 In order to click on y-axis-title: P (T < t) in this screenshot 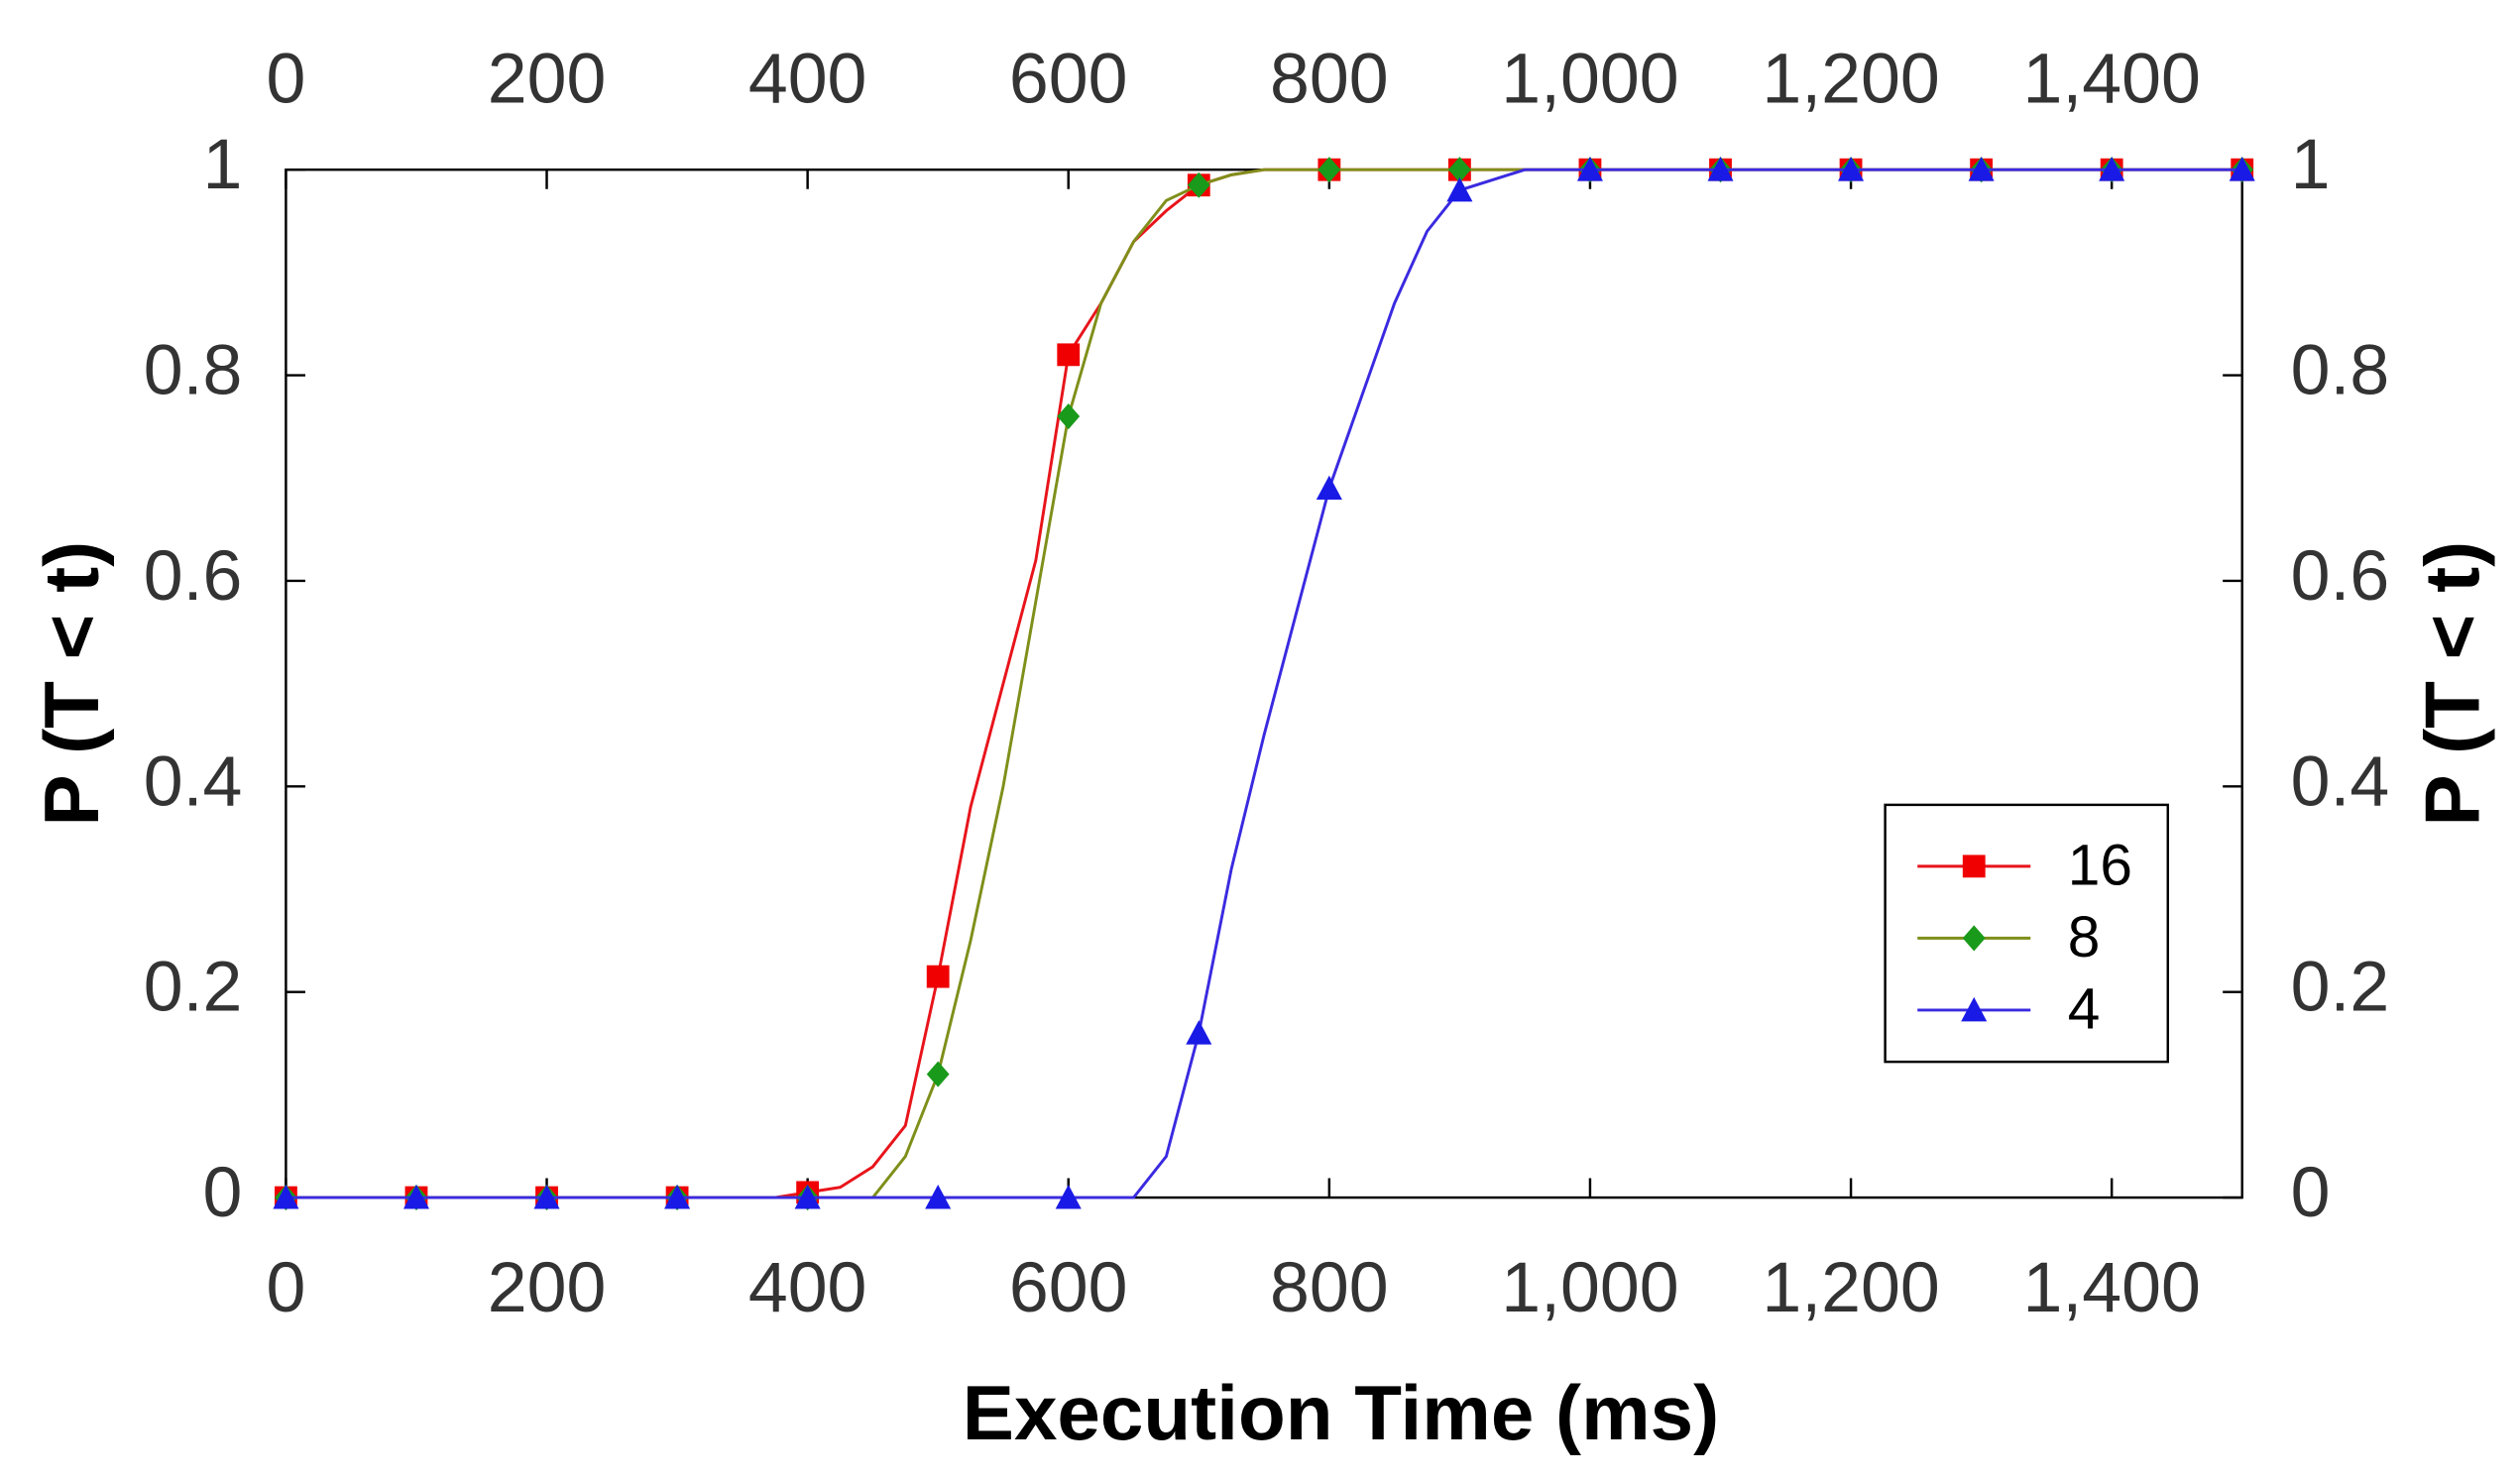, I will do `click(71, 684)`.